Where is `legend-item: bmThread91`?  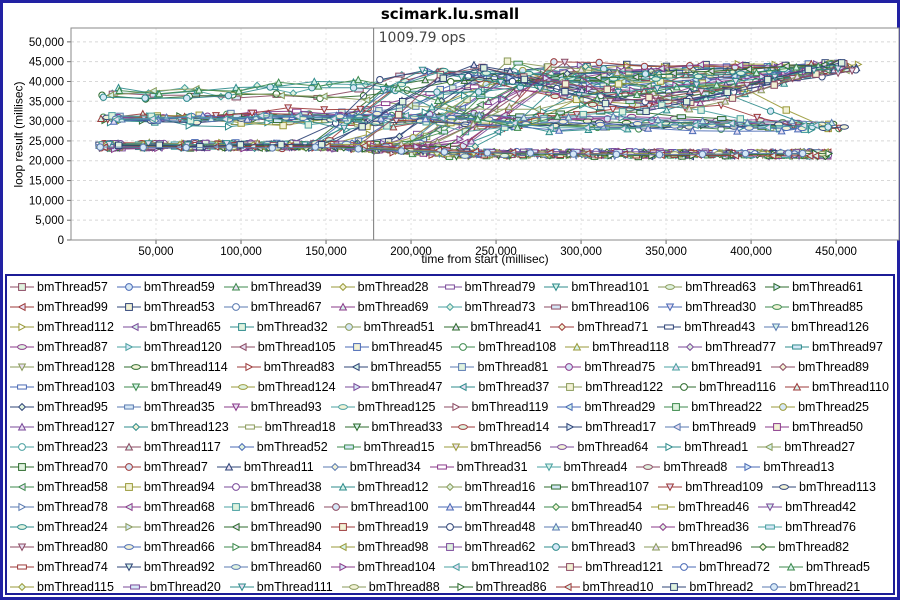
legend-item: bmThread91 is located at coordinates (713, 367).